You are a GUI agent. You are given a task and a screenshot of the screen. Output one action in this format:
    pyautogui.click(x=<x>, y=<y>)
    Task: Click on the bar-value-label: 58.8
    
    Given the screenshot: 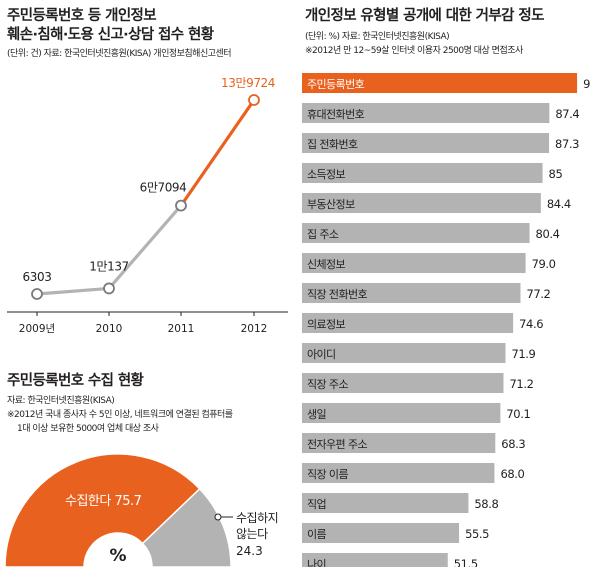 What is the action you would take?
    pyautogui.click(x=486, y=504)
    